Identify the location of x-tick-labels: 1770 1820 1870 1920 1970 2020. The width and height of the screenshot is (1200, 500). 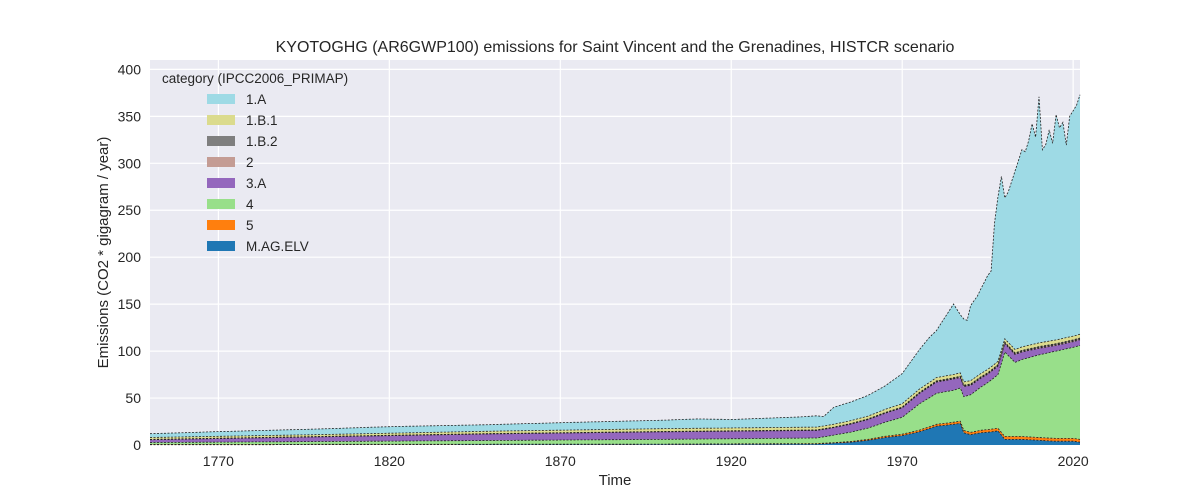
(646, 461).